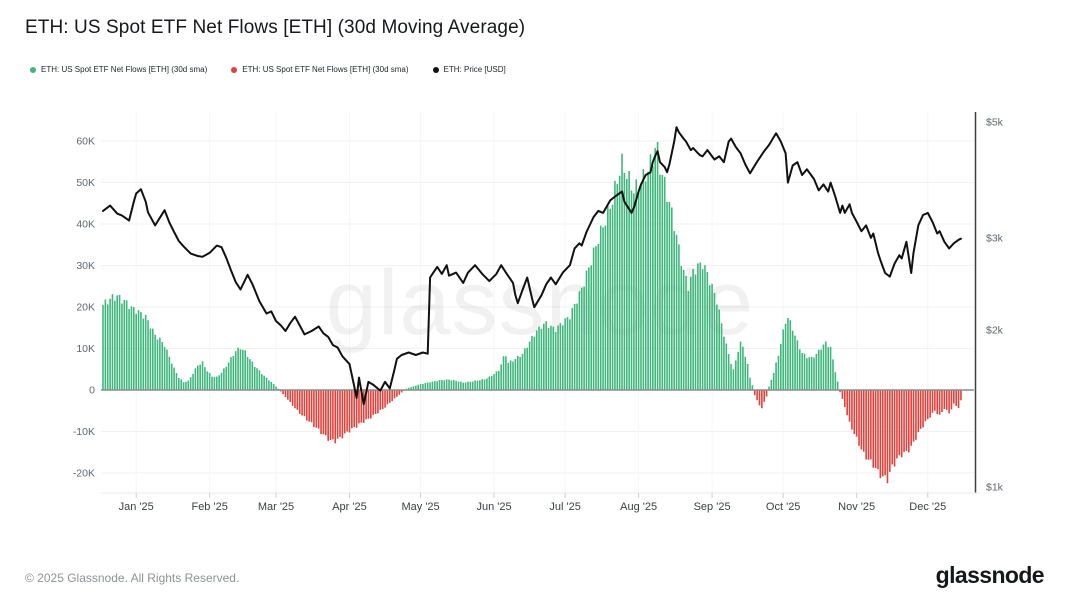 The height and width of the screenshot is (610, 1070). Describe the element at coordinates (234, 69) in the screenshot. I see `legend-dot-red-icon` at that location.